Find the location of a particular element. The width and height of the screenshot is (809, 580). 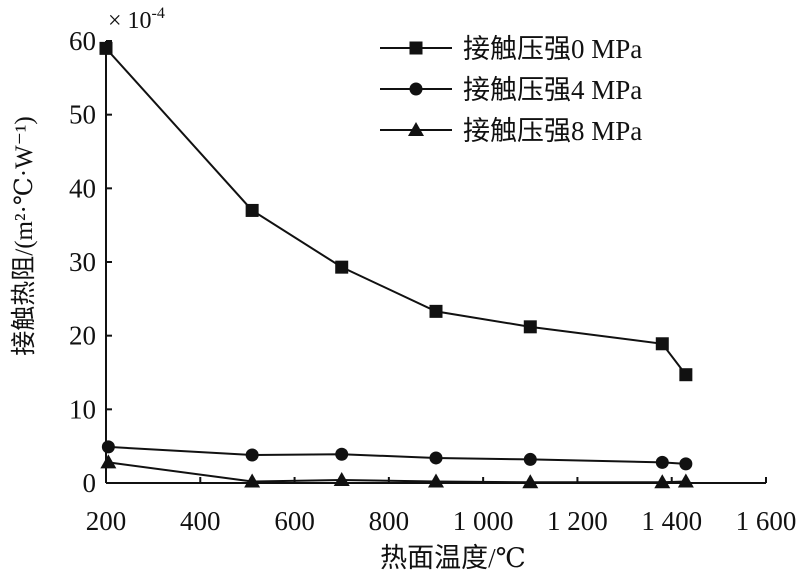

x-tick-label: 1 200 is located at coordinates (577, 521).